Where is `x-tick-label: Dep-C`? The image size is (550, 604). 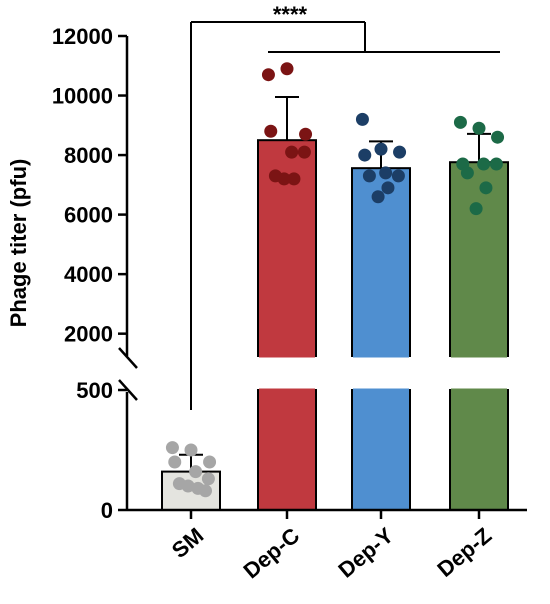
x-tick-label: Dep-C is located at coordinates (272, 553).